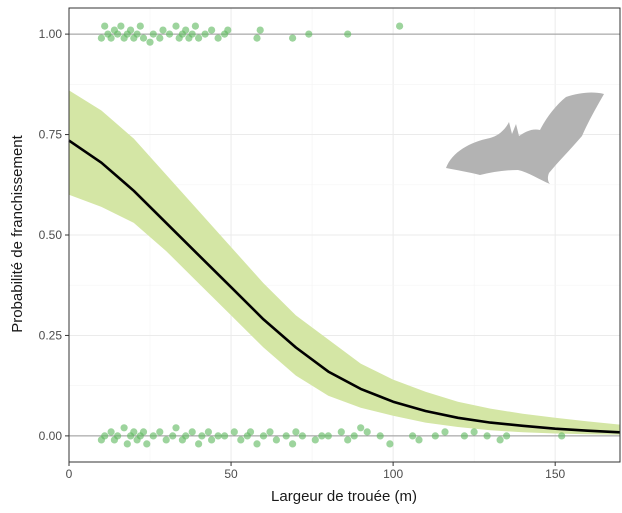 Image resolution: width=622 pixels, height=513 pixels. What do you see at coordinates (555, 474) in the screenshot?
I see `x-tick-label: 150` at bounding box center [555, 474].